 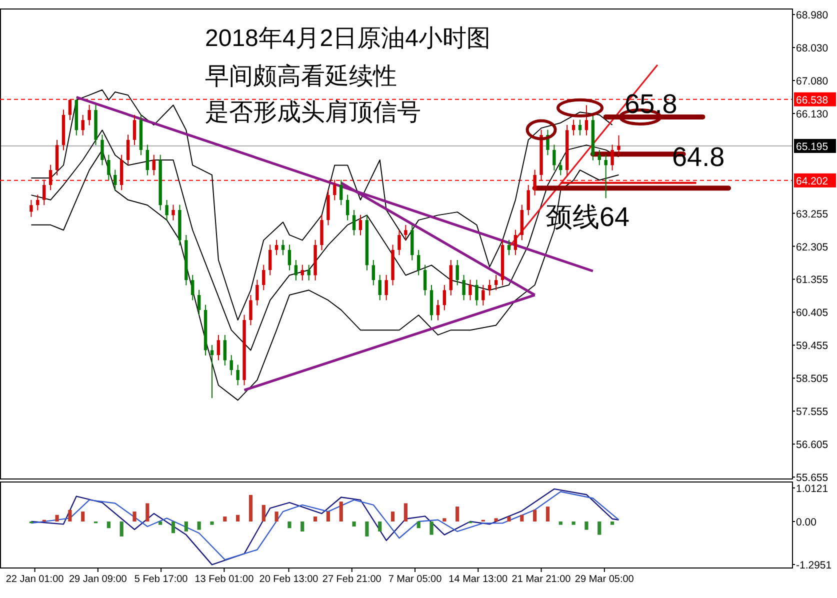 I want to click on ref-line-label: 66.538, so click(x=812, y=100).